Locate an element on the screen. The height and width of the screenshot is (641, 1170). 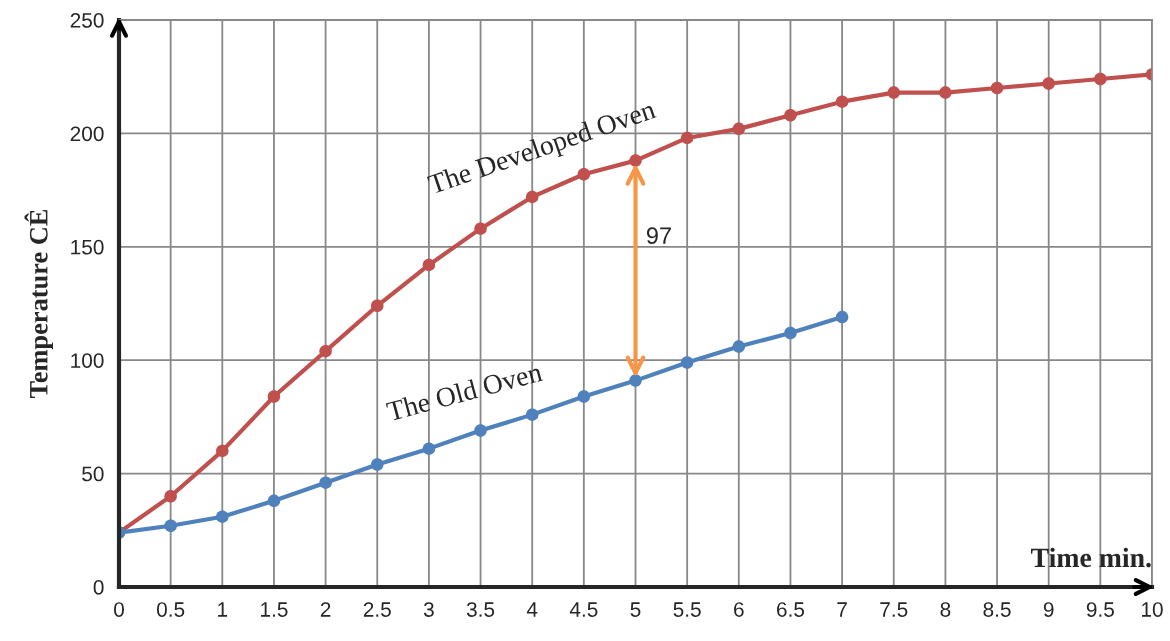
y-tick-label: 0 is located at coordinates (98, 587).